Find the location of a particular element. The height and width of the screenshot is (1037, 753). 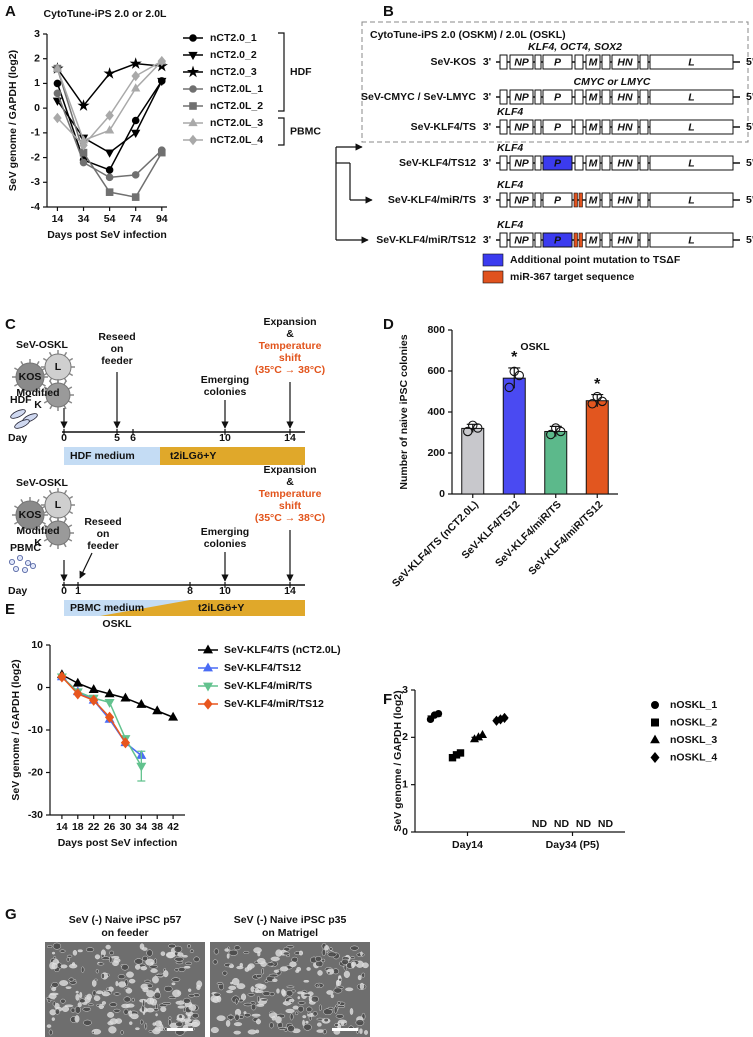

x-axis-label: Days post SeV infection is located at coordinates (118, 843).